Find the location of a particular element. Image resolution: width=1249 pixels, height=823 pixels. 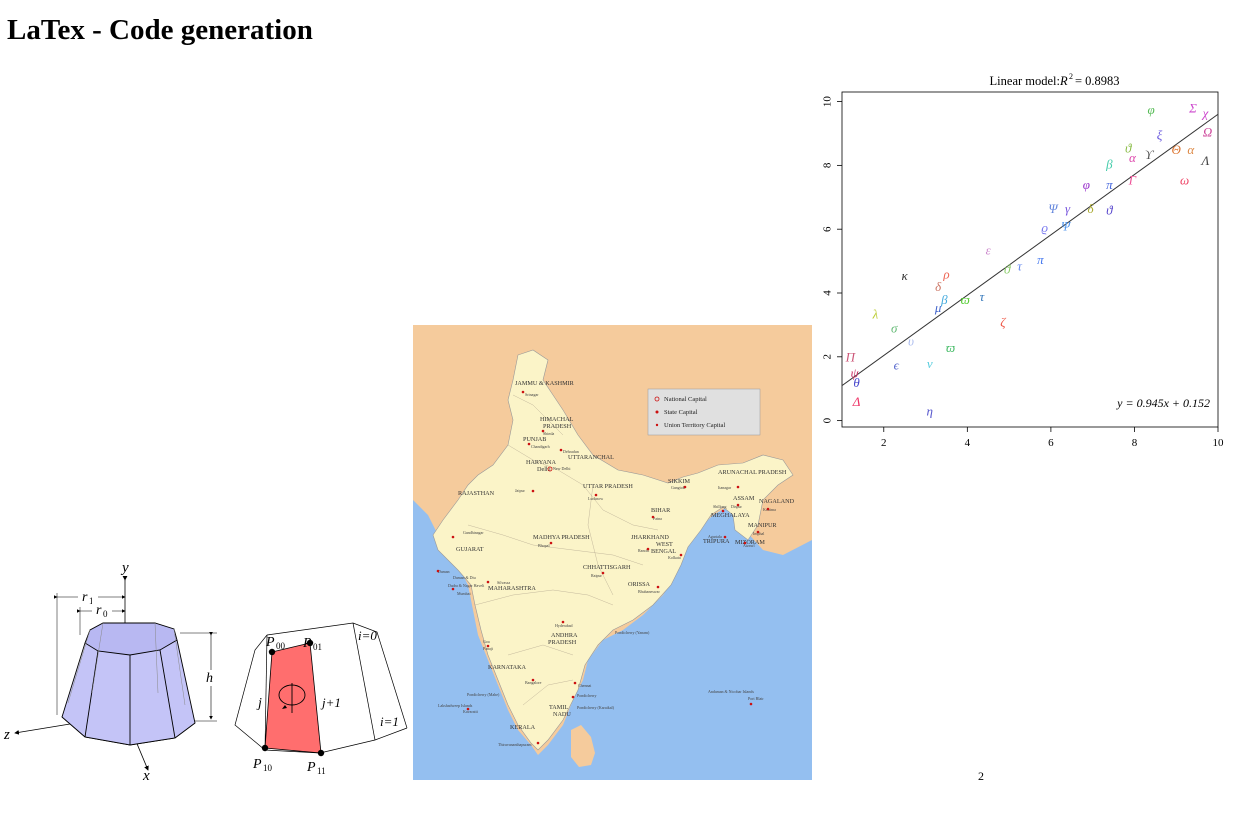

india-land is located at coordinates (613, 550).